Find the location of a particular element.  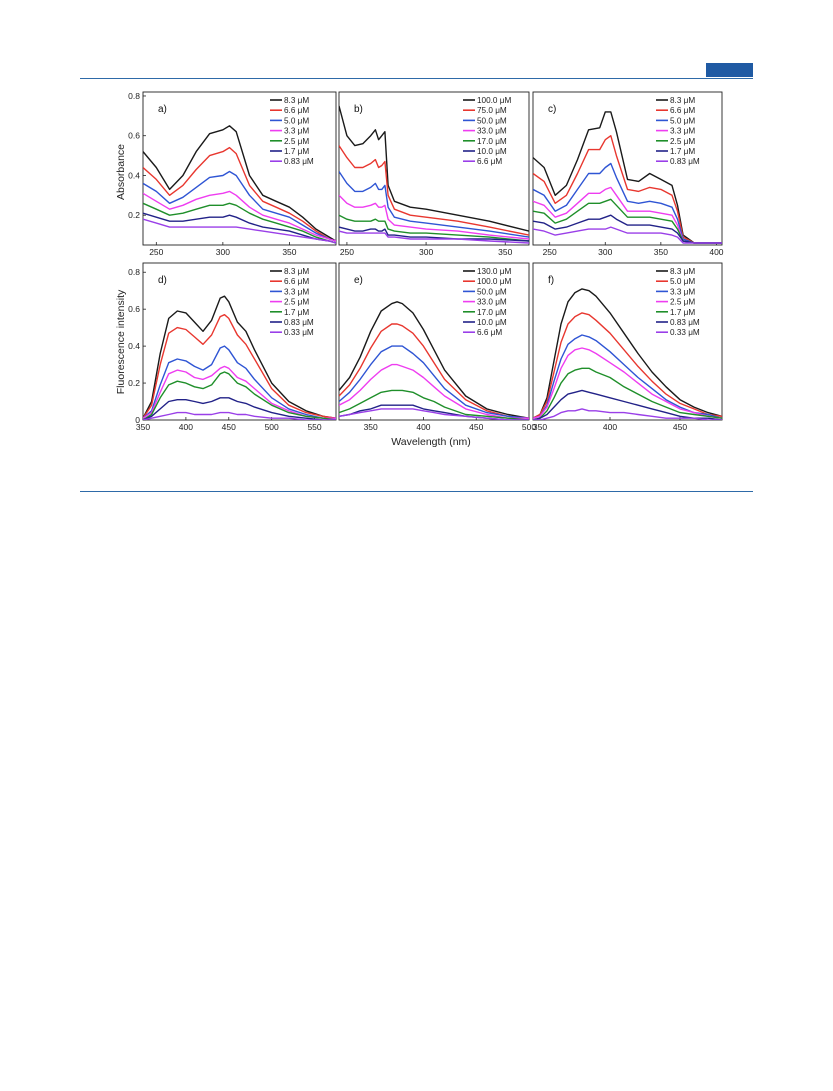

legend-entry: 2.5 μM is located at coordinates (296, 302).